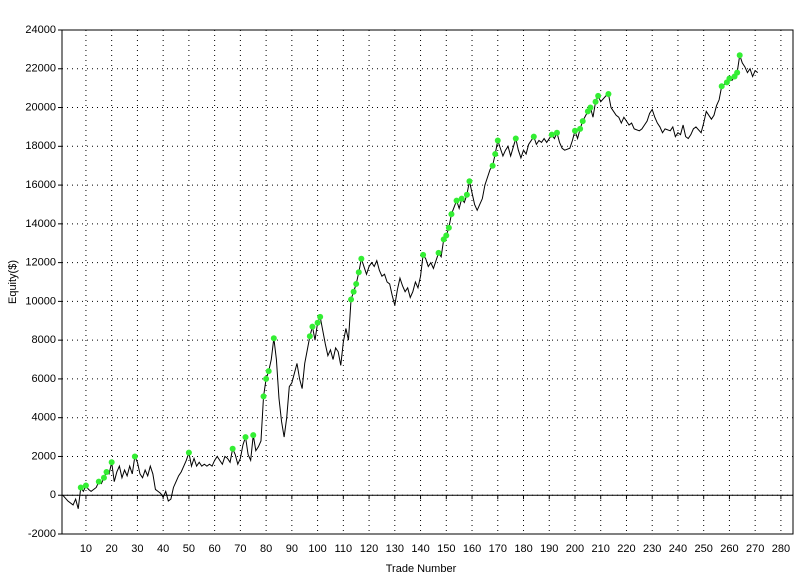  Describe the element at coordinates (369, 549) in the screenshot. I see `x-tick-label: 120` at that location.